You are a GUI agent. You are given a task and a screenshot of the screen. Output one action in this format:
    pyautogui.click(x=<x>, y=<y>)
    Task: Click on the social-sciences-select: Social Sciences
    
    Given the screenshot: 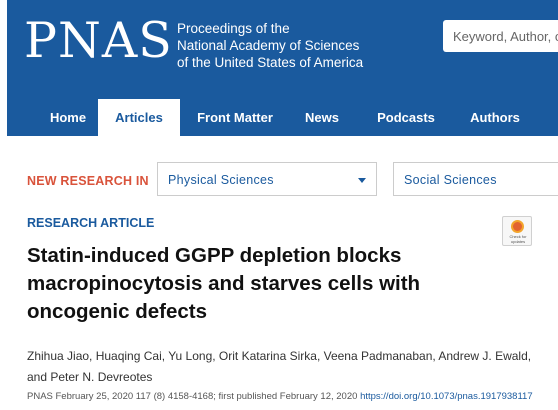 What is the action you would take?
    pyautogui.click(x=475, y=179)
    